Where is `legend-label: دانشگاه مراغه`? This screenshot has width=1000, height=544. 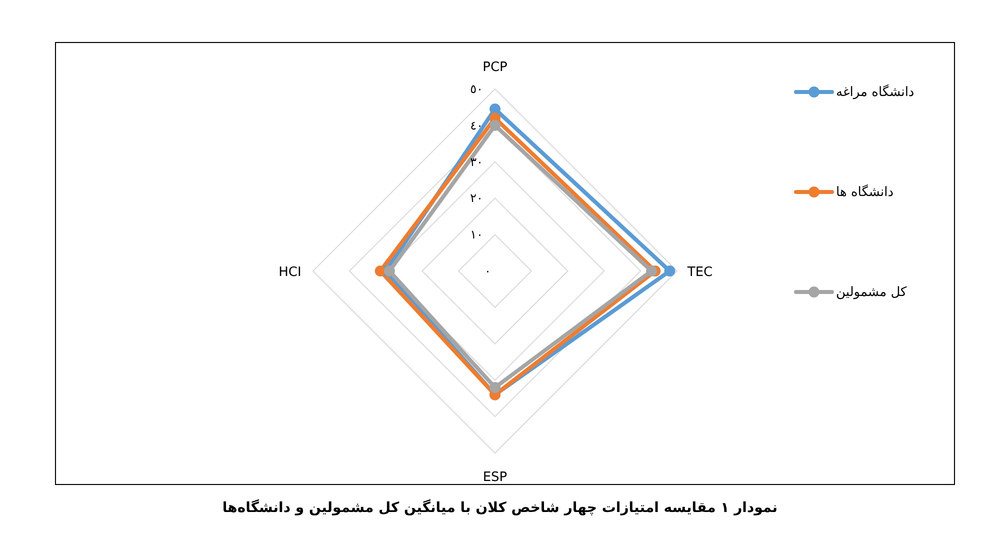
legend-label: دانشگاه مراغه is located at coordinates (875, 92).